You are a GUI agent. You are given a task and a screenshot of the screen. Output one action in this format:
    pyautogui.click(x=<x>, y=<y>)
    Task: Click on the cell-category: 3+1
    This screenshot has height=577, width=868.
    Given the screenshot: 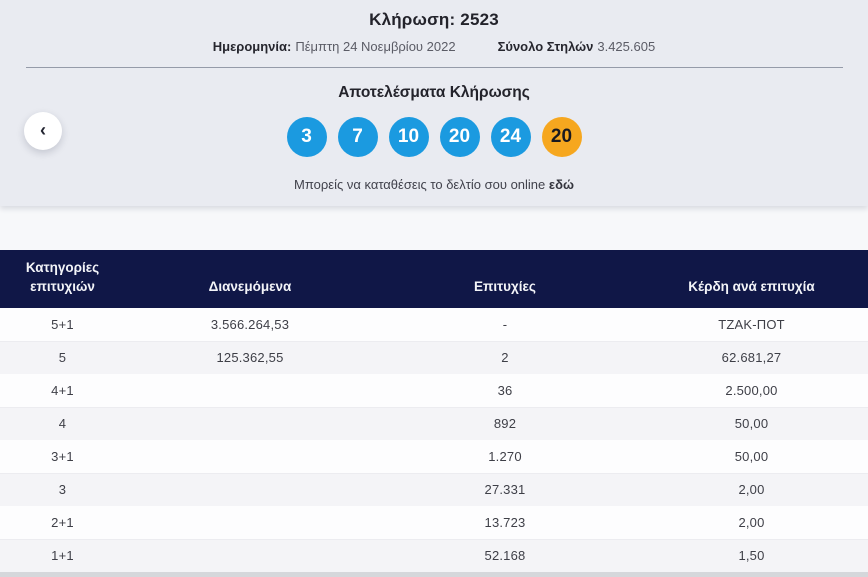 What is the action you would take?
    pyautogui.click(x=62, y=456)
    